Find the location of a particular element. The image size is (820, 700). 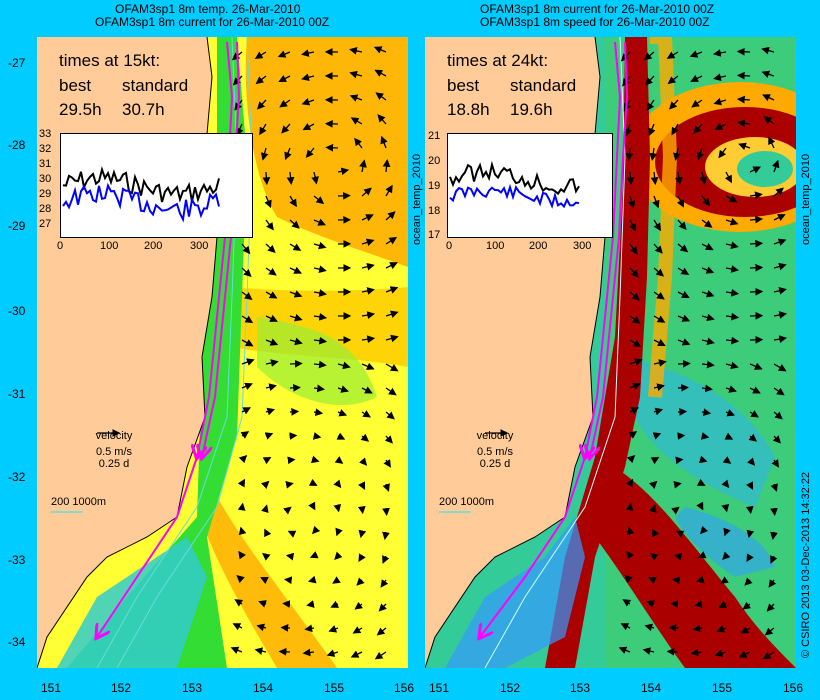

col-standard: standard is located at coordinates (155, 85).